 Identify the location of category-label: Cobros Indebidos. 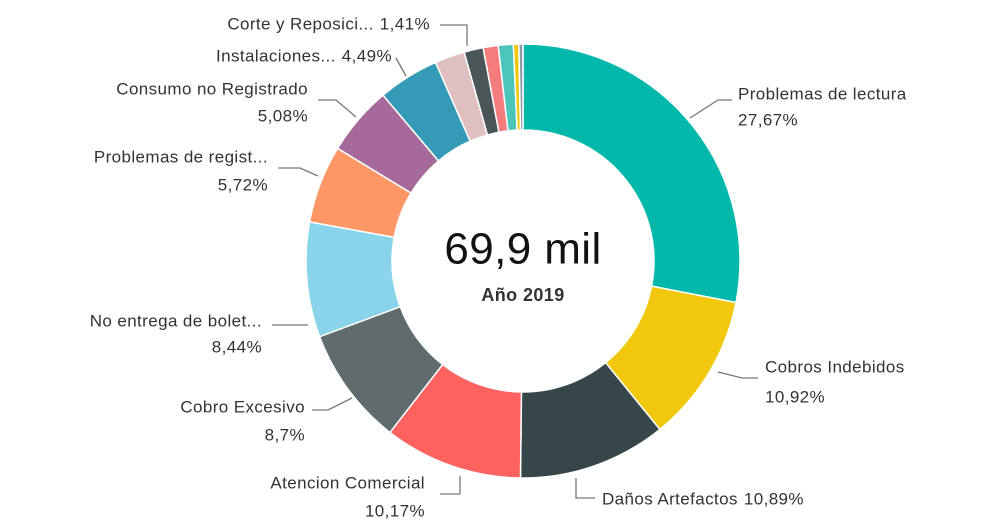
(835, 366).